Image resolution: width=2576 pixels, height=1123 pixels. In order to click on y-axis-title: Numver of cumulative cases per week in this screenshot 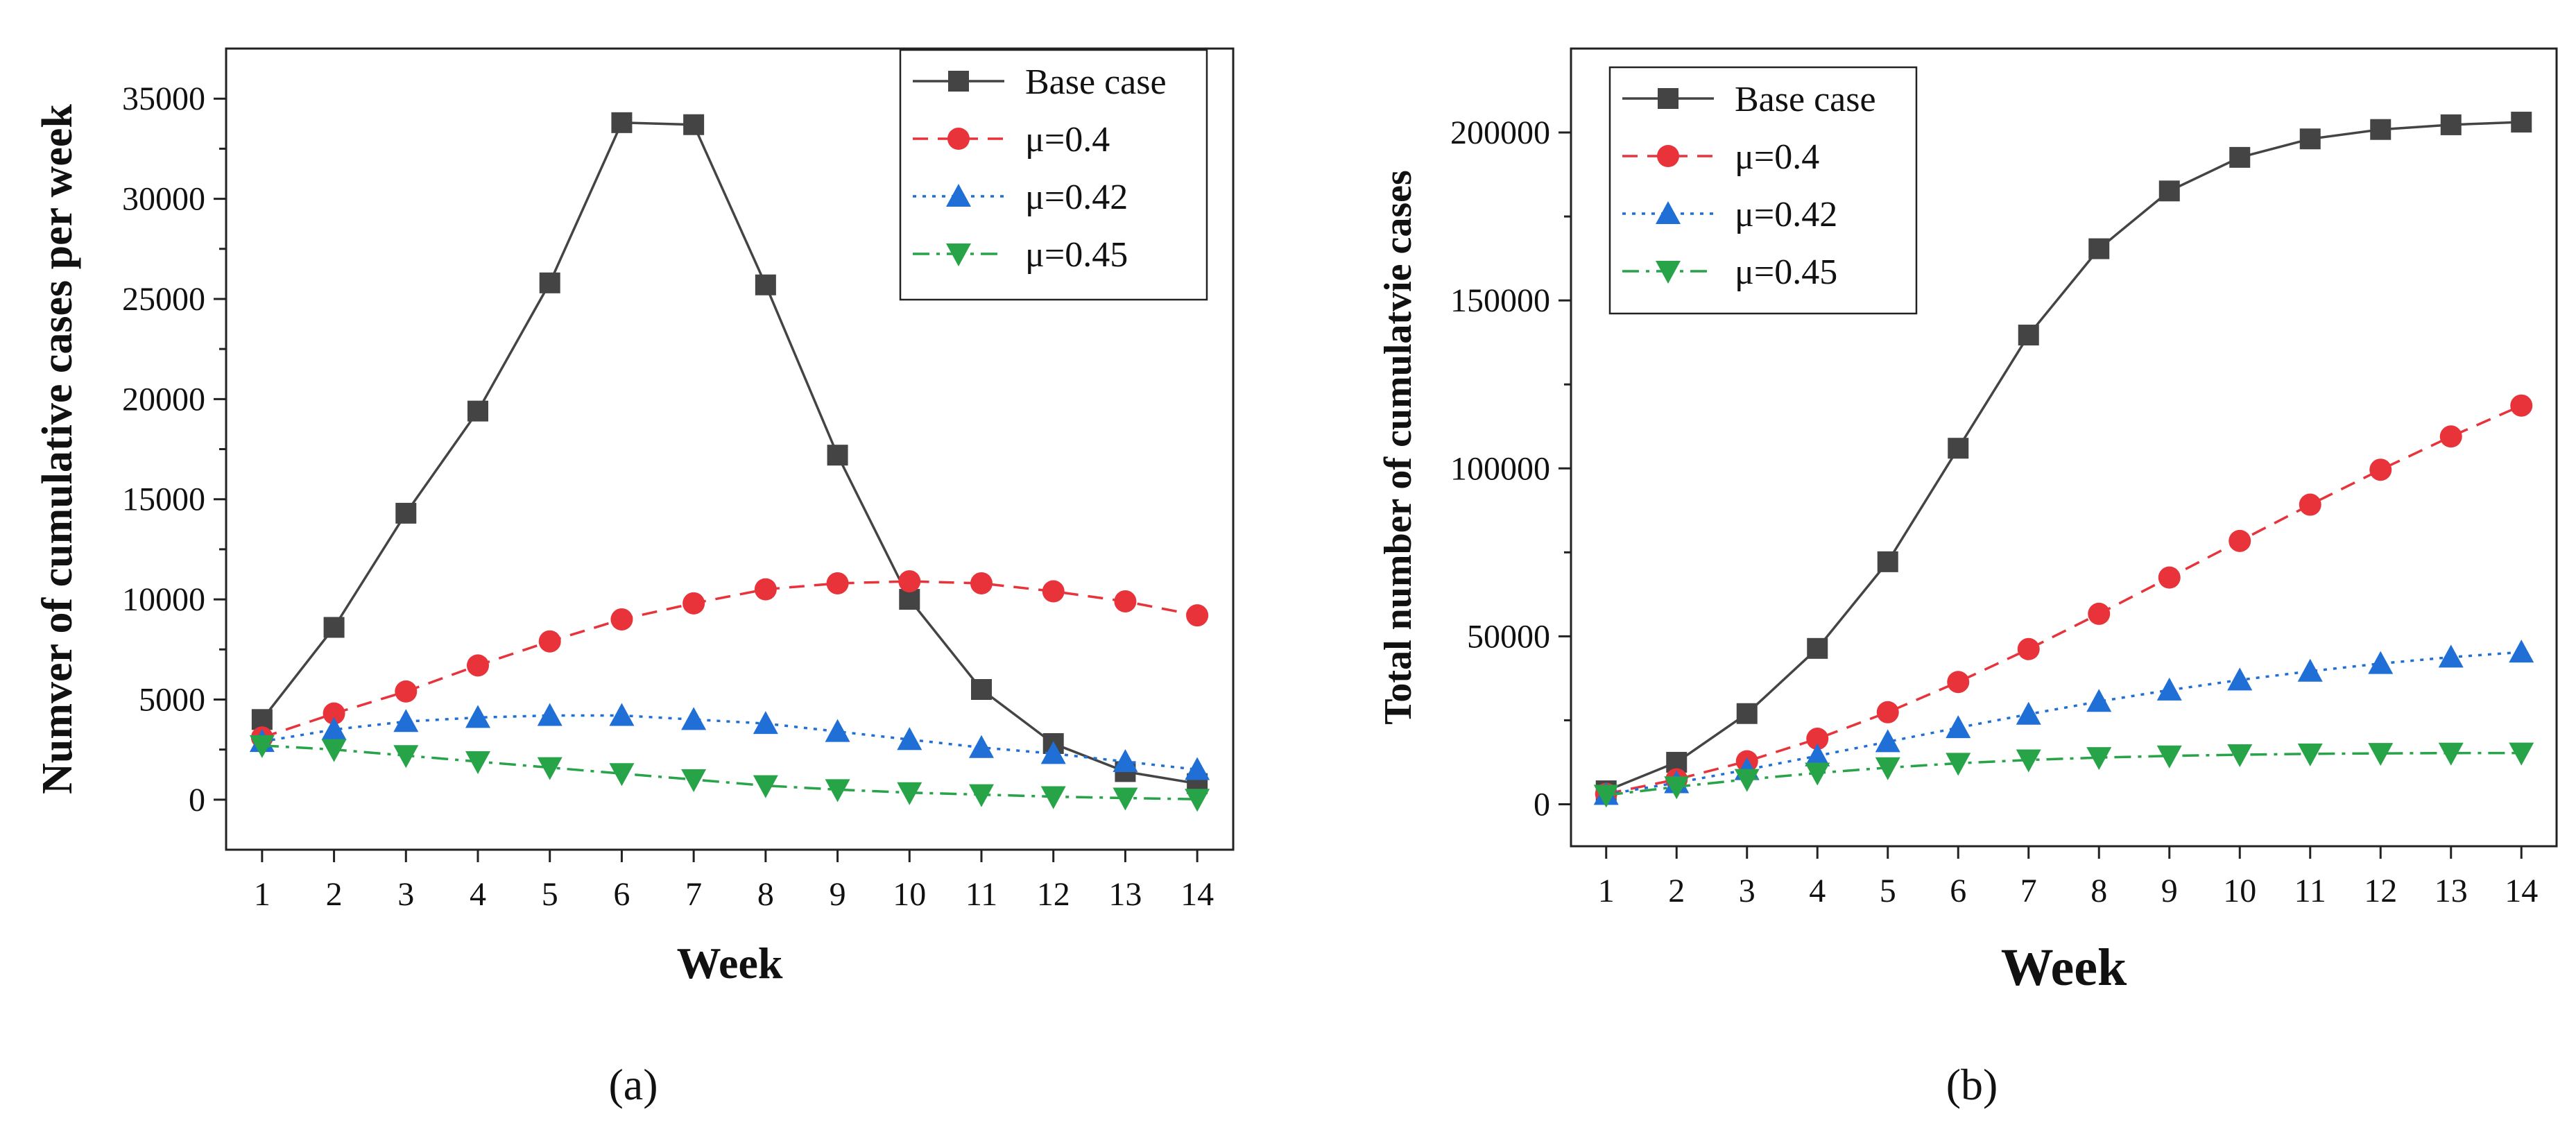, I will do `click(57, 449)`.